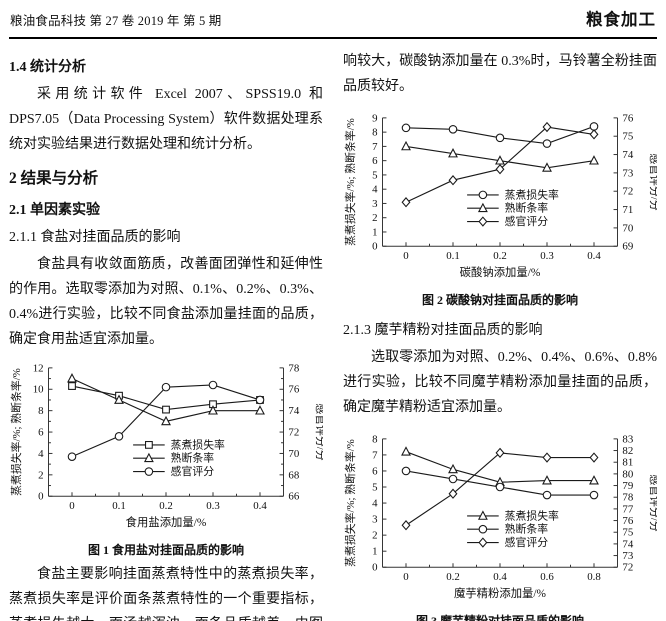 The image size is (666, 621). Describe the element at coordinates (627, 462) in the screenshot. I see `svg-text: 81` at that location.